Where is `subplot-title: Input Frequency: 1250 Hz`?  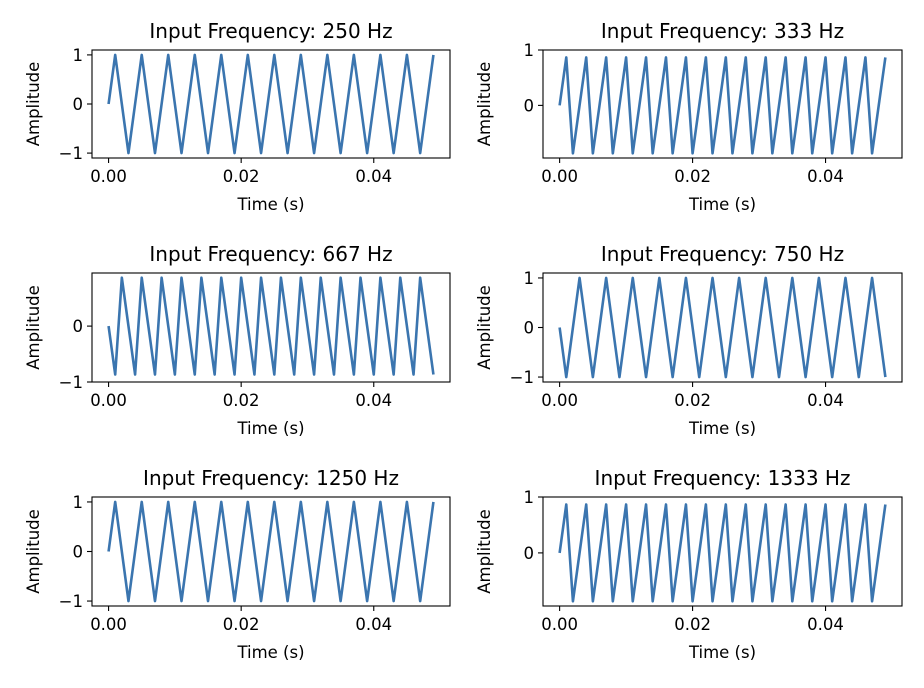
subplot-title: Input Frequency: 1250 Hz is located at coordinates (271, 478).